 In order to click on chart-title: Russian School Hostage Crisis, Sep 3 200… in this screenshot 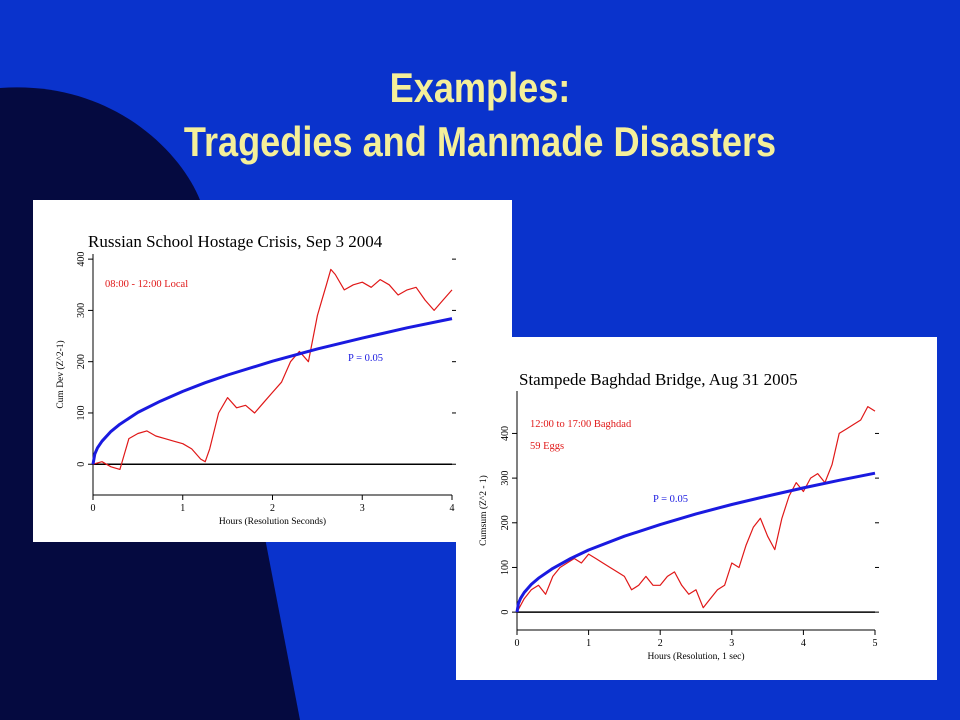, I will do `click(235, 241)`.